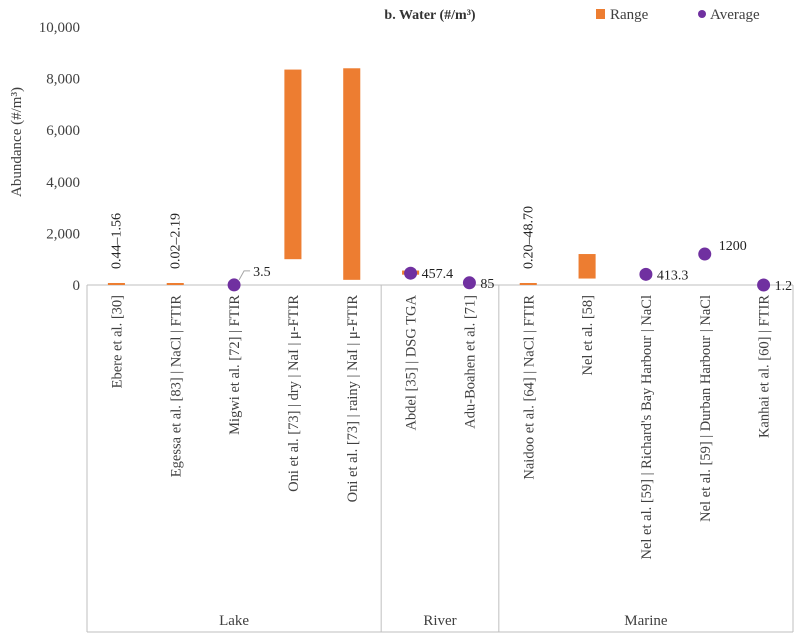 Image resolution: width=811 pixels, height=643 pixels. What do you see at coordinates (673, 275) in the screenshot?
I see `average-data-label: 413.3` at bounding box center [673, 275].